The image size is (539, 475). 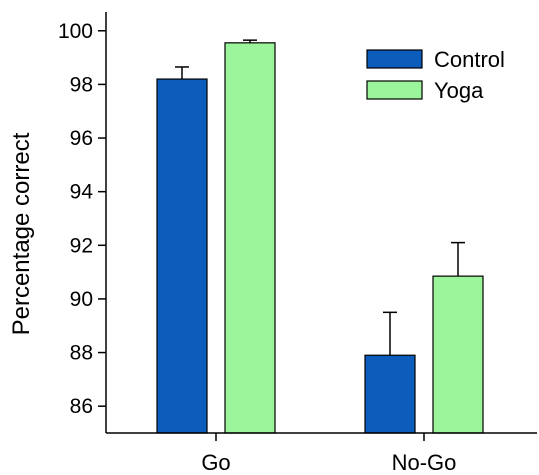 I want to click on y-tick-label: 94, so click(x=82, y=192).